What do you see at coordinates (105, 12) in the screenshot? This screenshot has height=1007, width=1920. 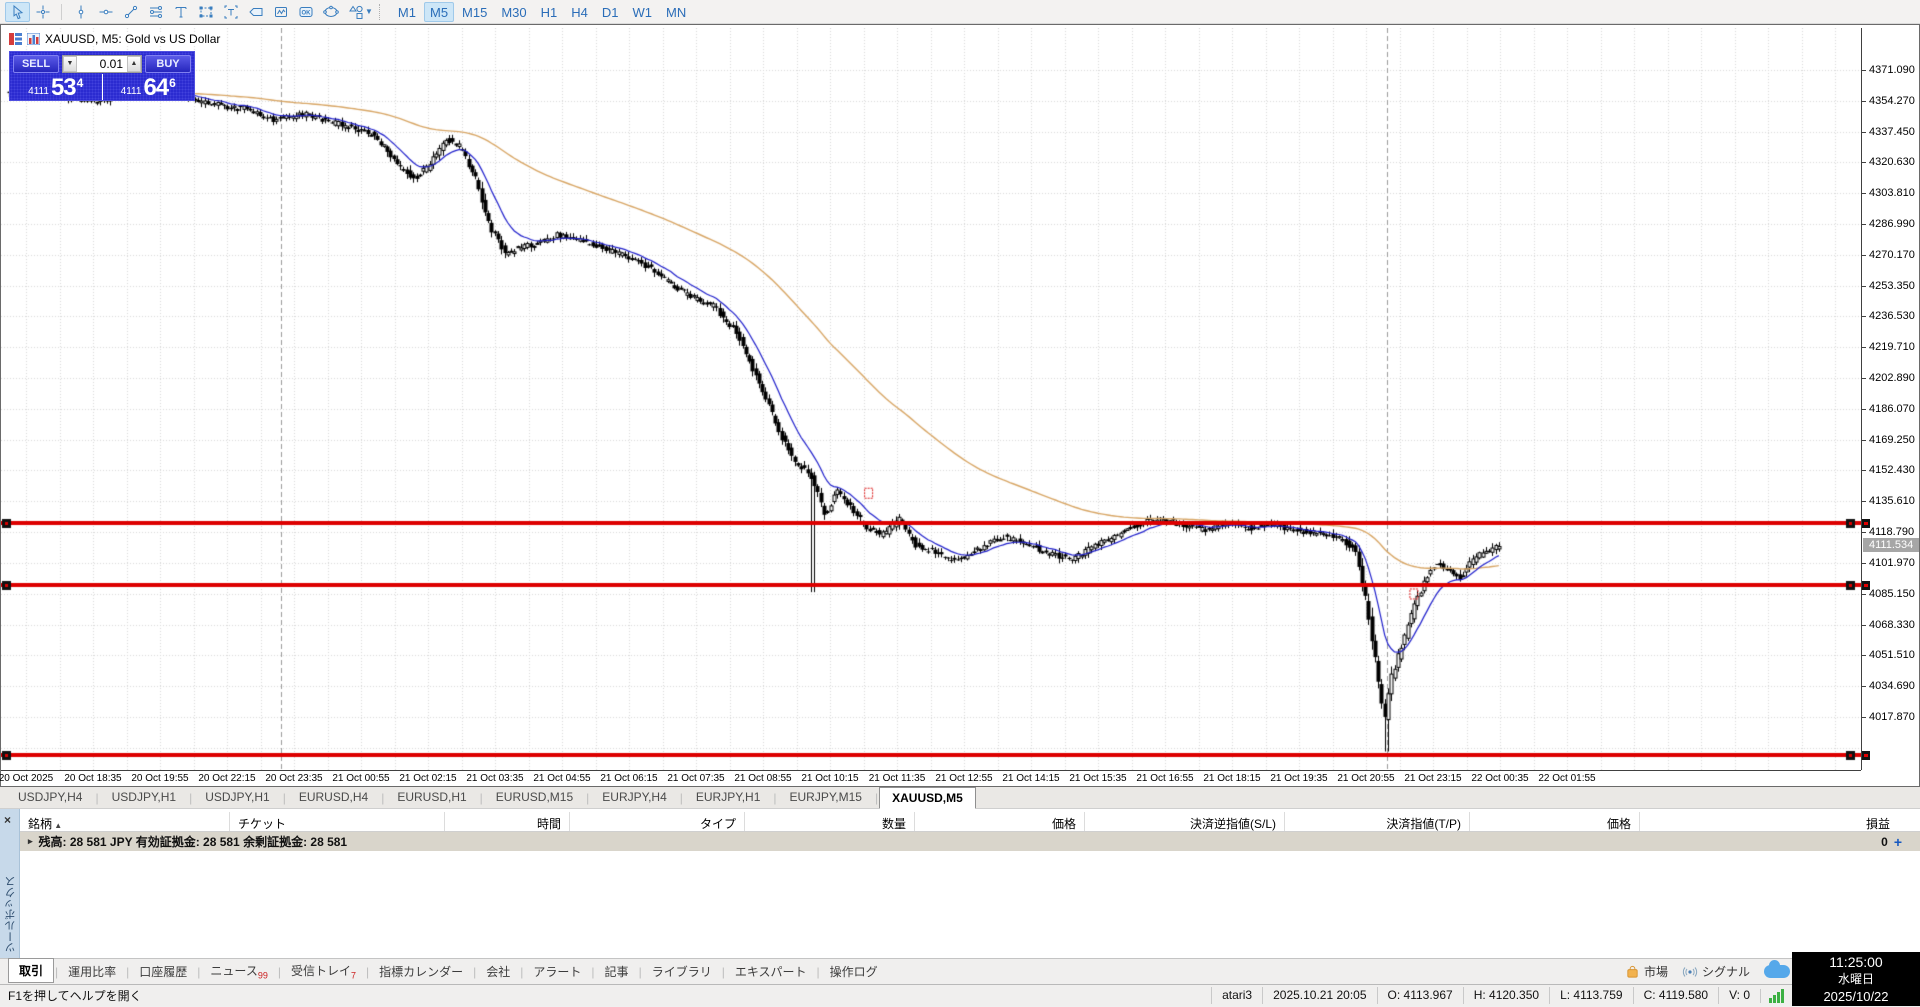 I see `horizontal-line-tool-icon` at bounding box center [105, 12].